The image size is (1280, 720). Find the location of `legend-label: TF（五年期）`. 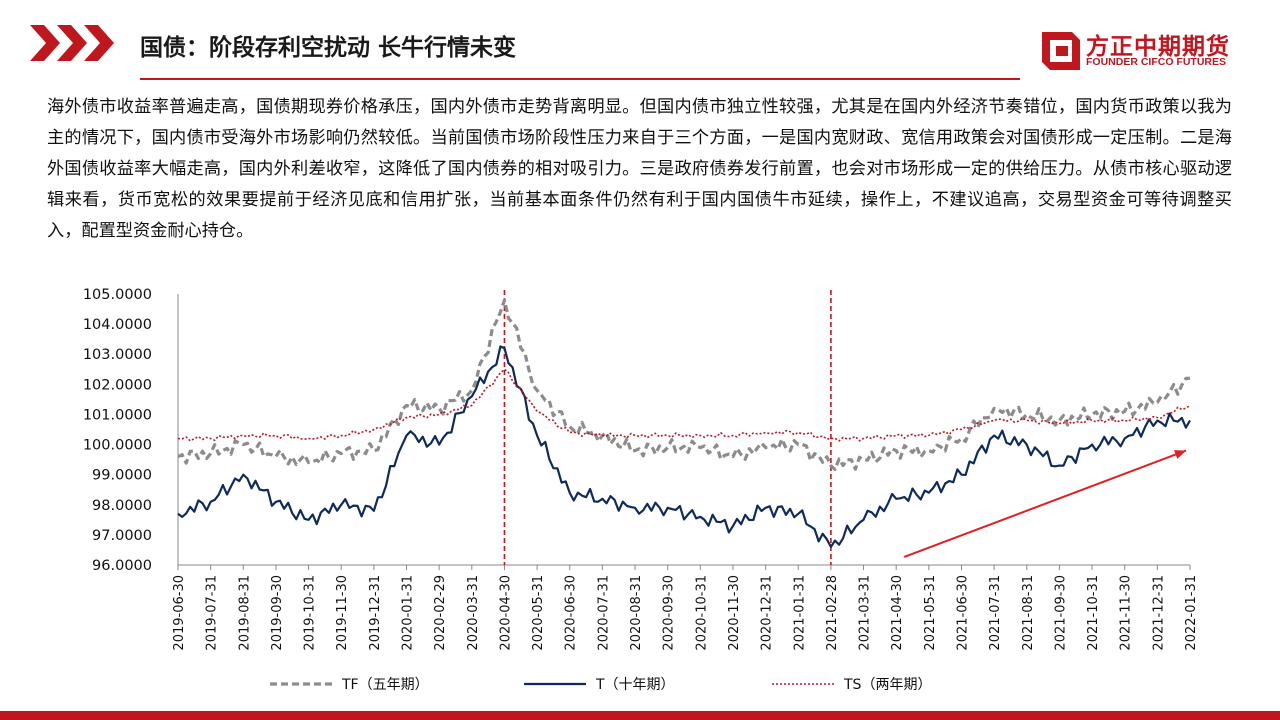

legend-label: TF（五年期） is located at coordinates (385, 685).